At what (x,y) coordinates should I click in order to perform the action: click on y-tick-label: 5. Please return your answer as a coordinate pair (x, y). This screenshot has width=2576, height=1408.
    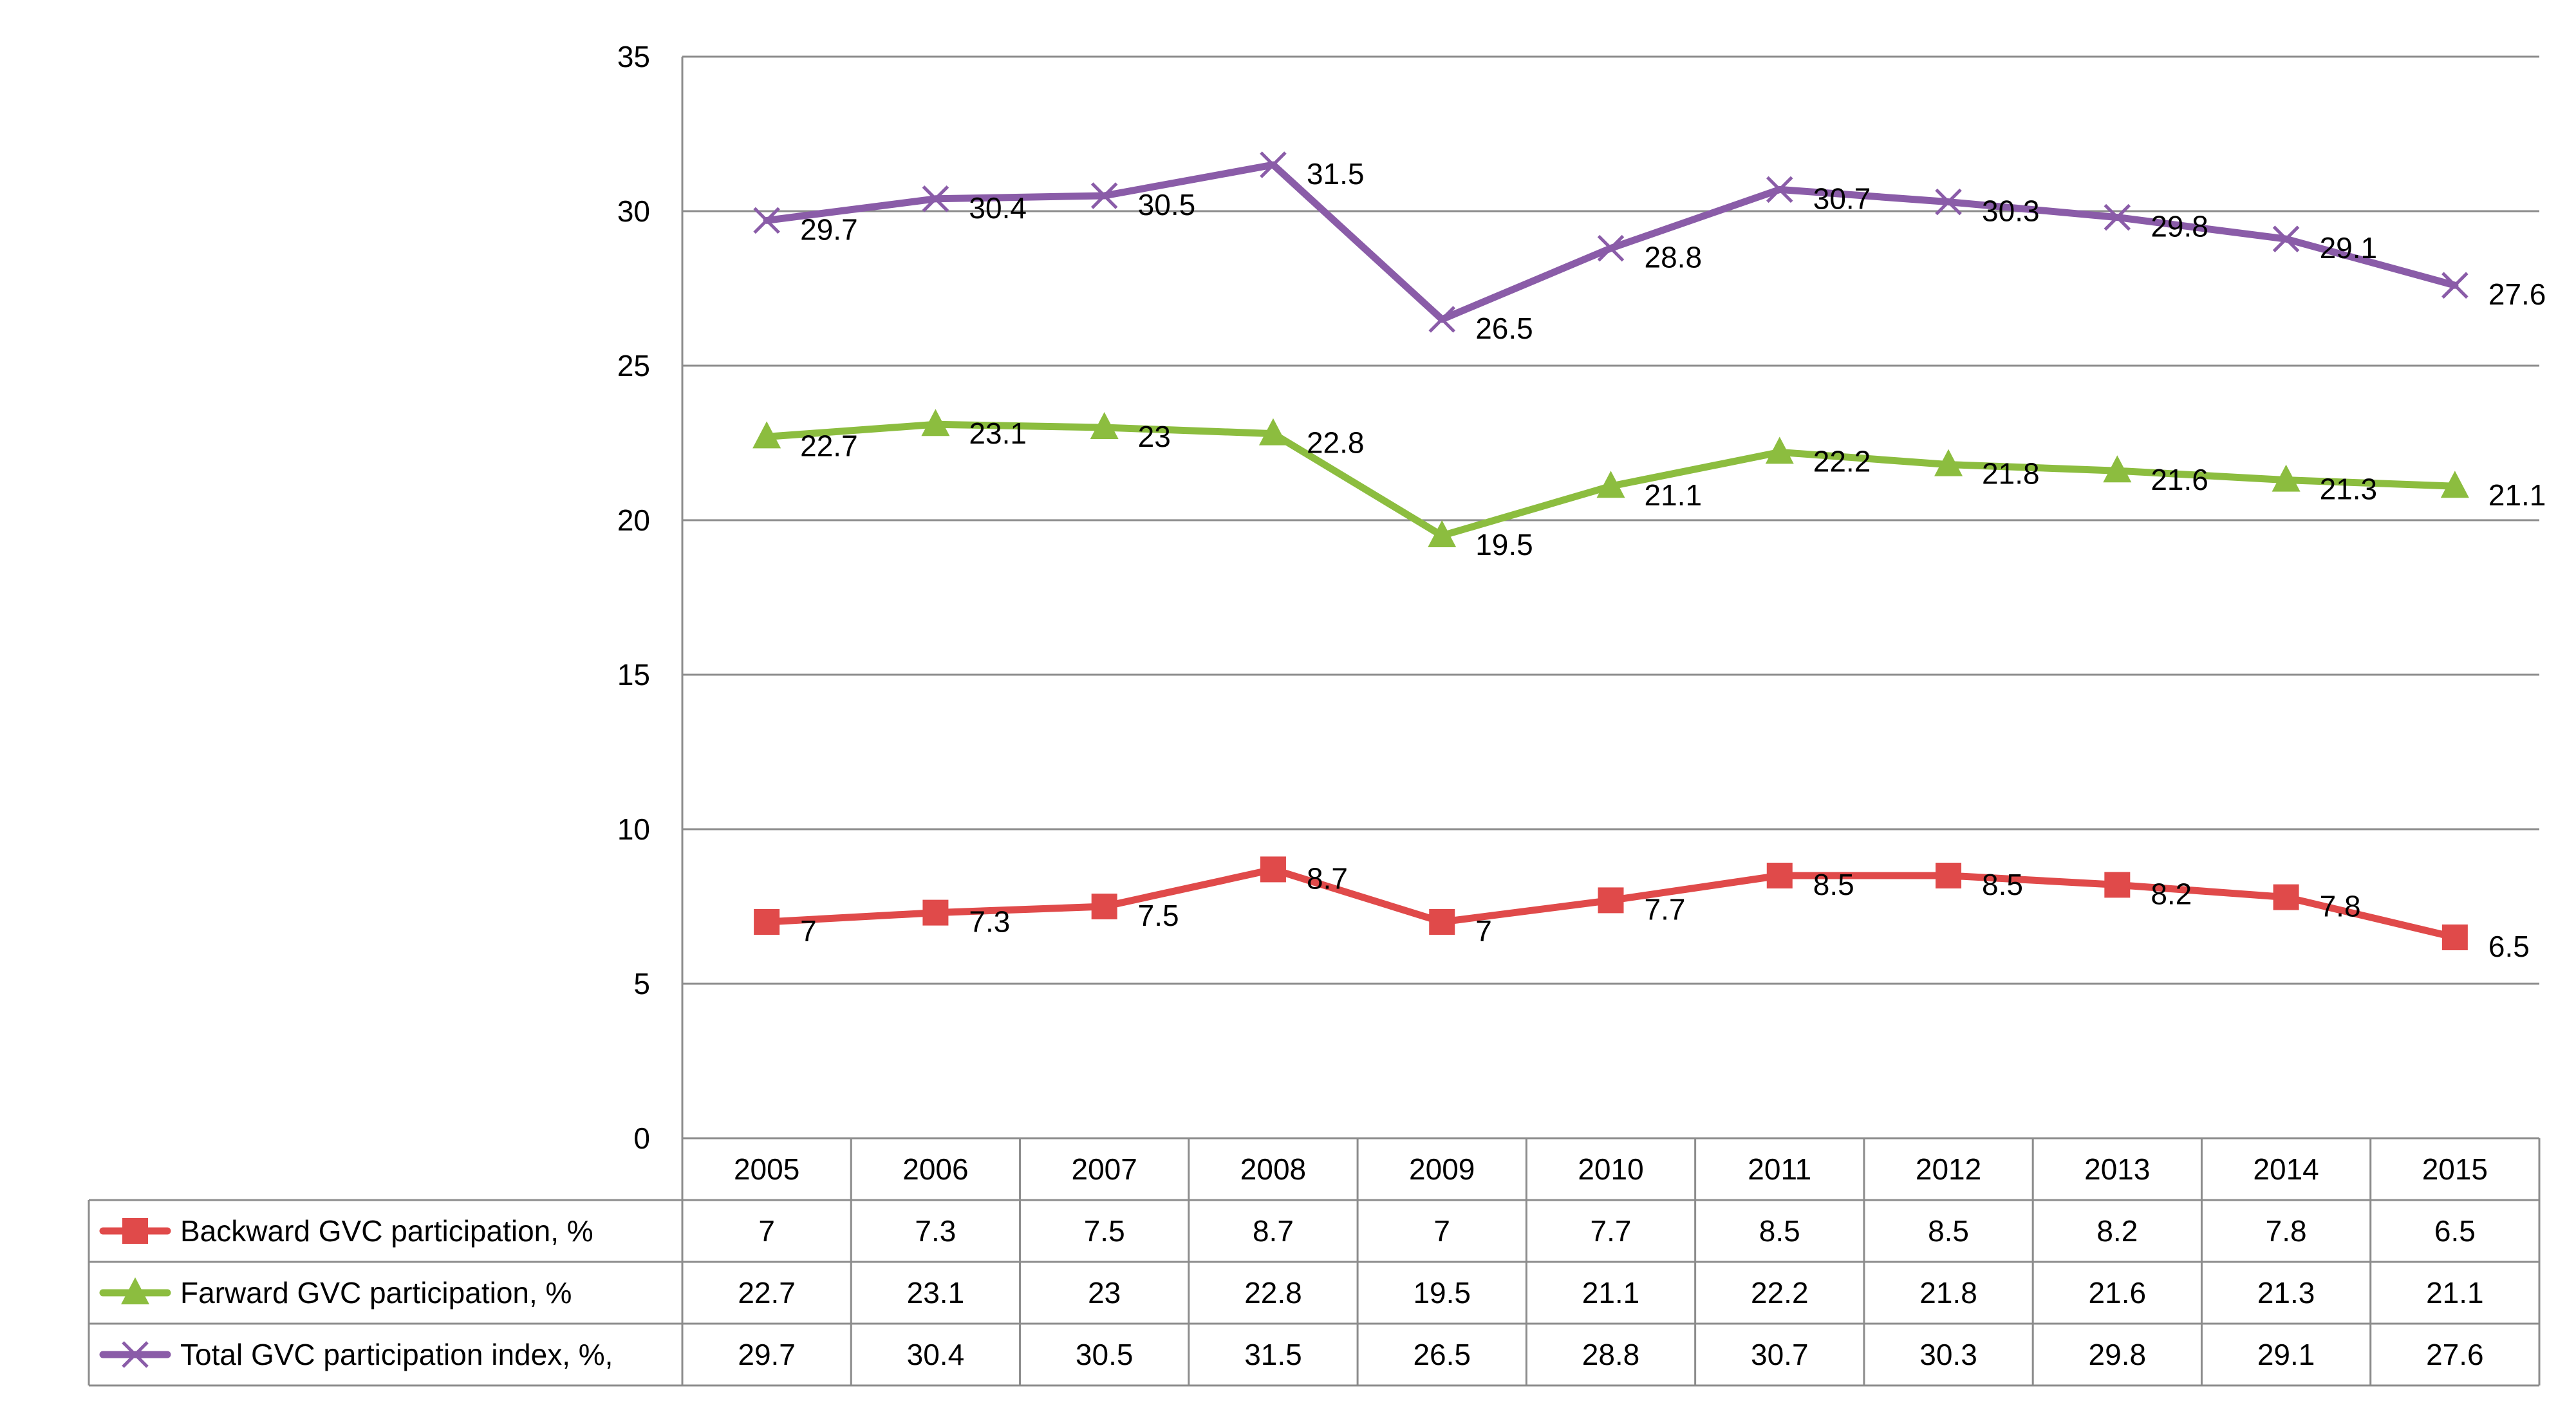
    Looking at the image, I should click on (641, 984).